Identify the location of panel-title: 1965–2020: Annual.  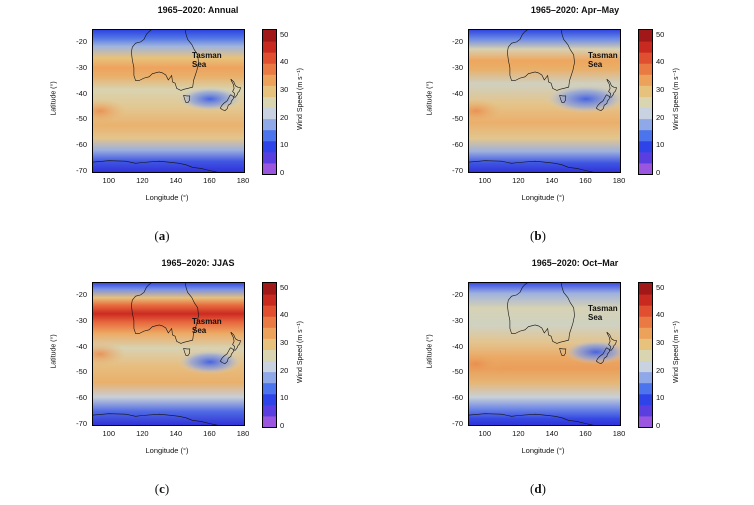
(198, 10).